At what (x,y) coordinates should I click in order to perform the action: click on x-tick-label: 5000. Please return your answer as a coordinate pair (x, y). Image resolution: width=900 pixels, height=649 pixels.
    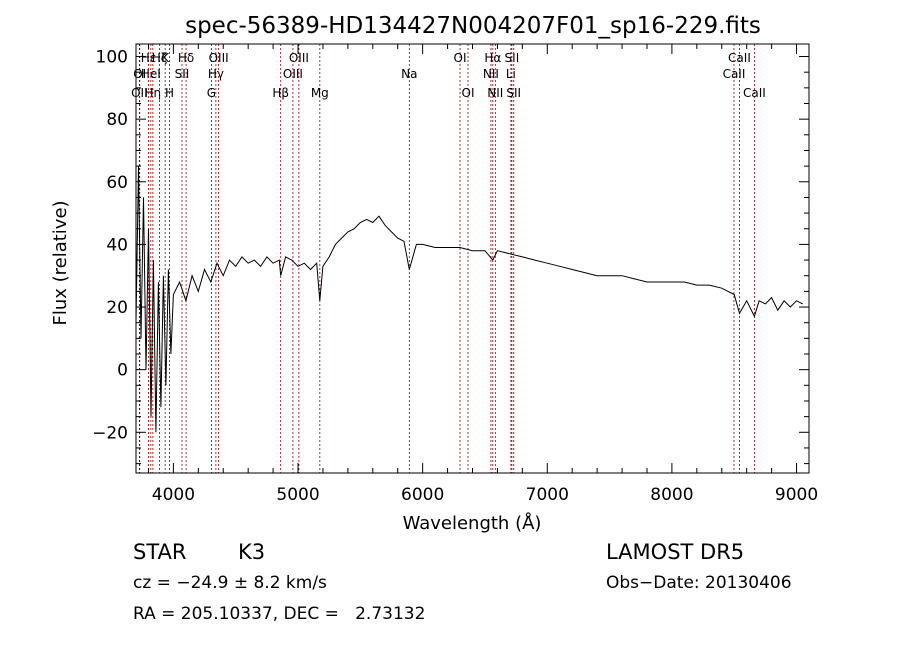
    Looking at the image, I should click on (297, 495).